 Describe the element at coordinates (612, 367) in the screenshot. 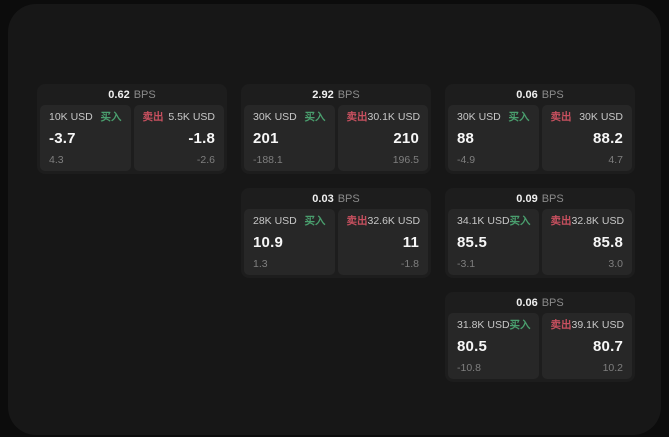

I see `sell-sub-value: 10.2` at that location.